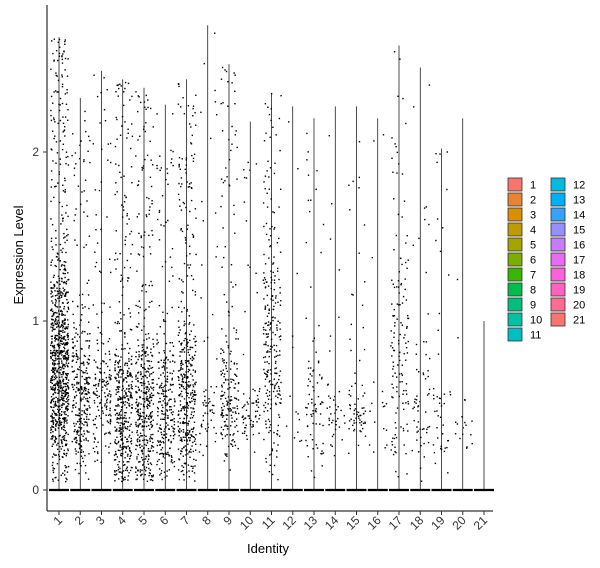 This screenshot has width=600, height=568. I want to click on x-tick-label: 7, so click(185, 520).